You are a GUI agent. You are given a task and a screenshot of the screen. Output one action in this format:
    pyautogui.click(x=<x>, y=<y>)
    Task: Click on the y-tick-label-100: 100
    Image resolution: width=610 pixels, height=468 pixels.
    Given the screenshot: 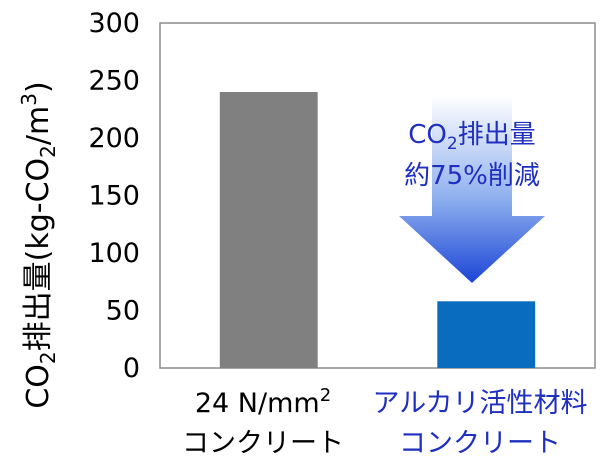 What is the action you would take?
    pyautogui.click(x=114, y=253)
    